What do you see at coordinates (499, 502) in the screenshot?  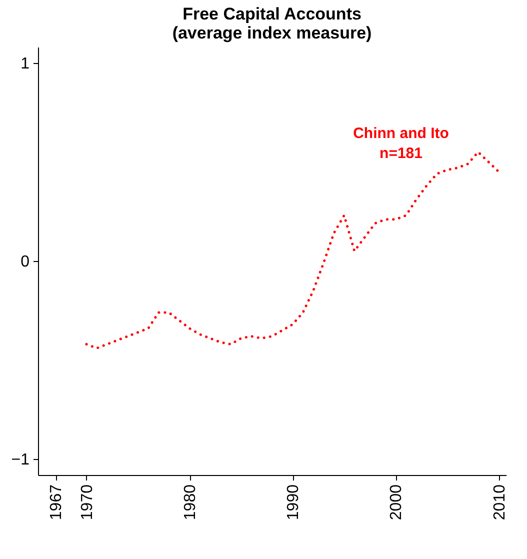 I see `x-tick-label: 2010` at bounding box center [499, 502].